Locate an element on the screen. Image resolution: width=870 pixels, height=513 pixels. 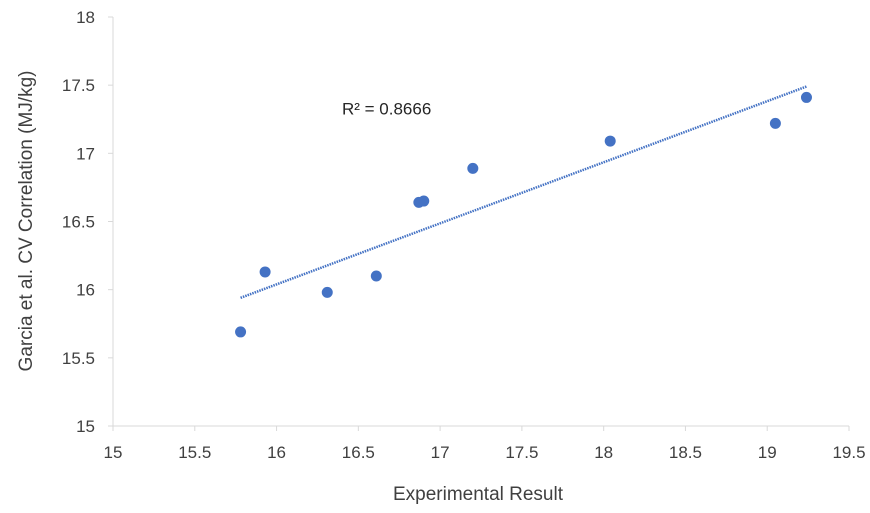
y-tick-label: 18 is located at coordinates (85, 17).